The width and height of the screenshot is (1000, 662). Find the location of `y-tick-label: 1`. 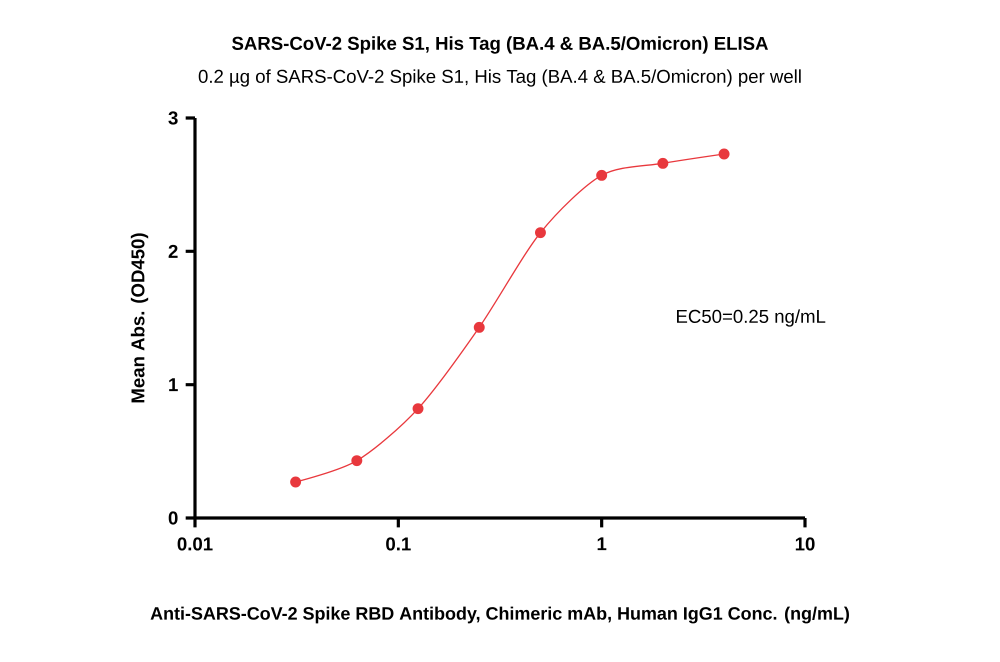

y-tick-label: 1 is located at coordinates (173, 385).